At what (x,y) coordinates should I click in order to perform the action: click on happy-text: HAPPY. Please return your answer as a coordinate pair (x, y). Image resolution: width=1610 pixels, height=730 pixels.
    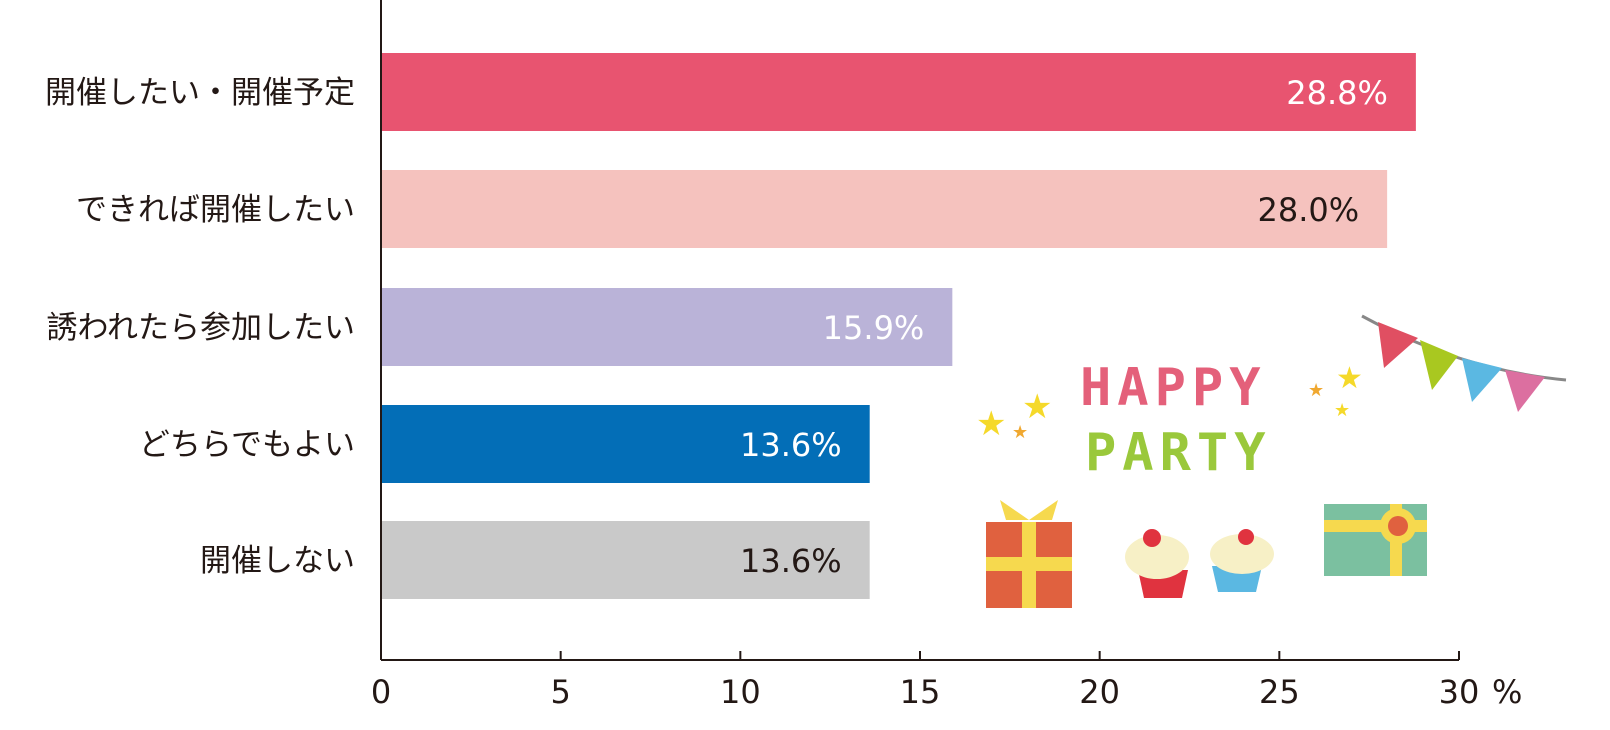
    Looking at the image, I should click on (1173, 388).